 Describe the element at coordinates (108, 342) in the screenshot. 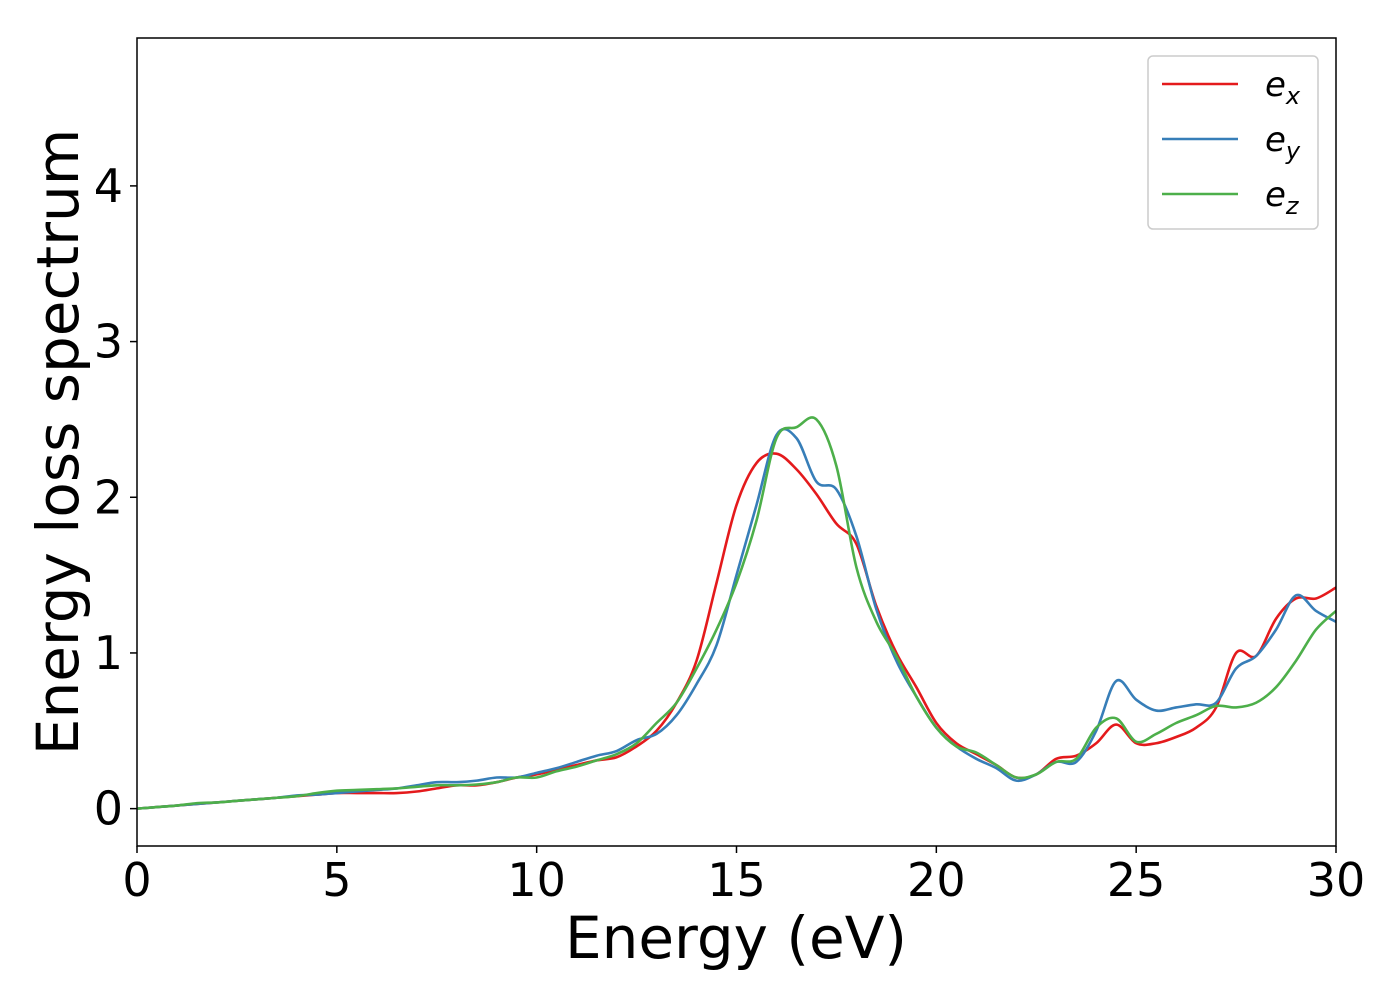

I see `y-tick-label: 3` at that location.